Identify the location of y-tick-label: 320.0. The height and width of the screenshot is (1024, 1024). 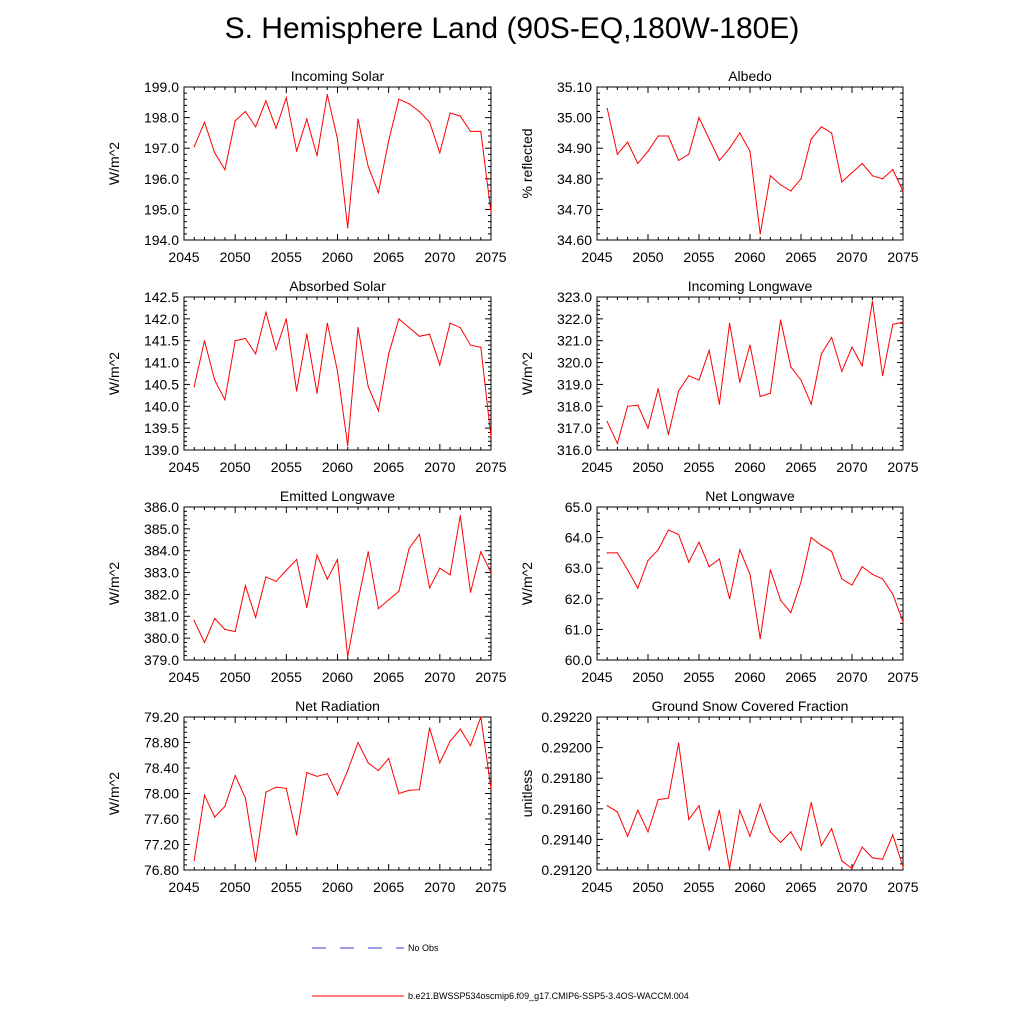
(574, 363).